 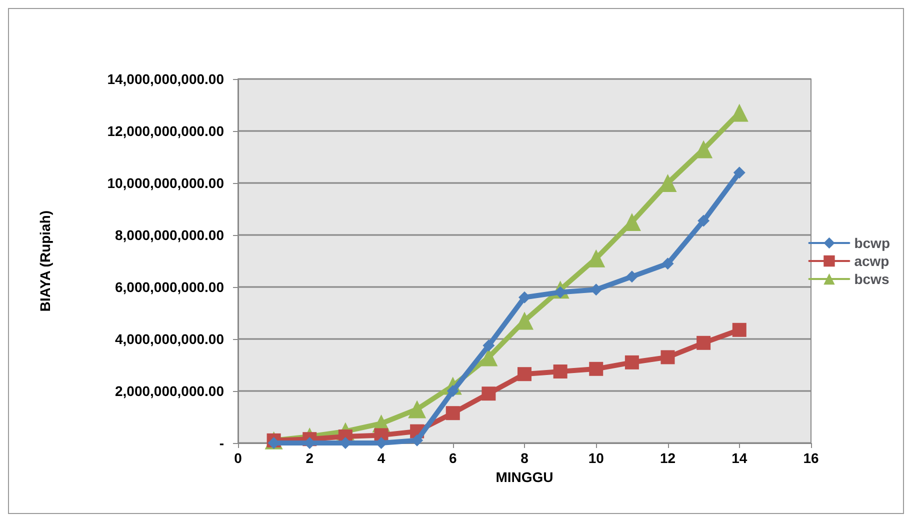 I want to click on x-tick-label: 0, so click(x=238, y=458).